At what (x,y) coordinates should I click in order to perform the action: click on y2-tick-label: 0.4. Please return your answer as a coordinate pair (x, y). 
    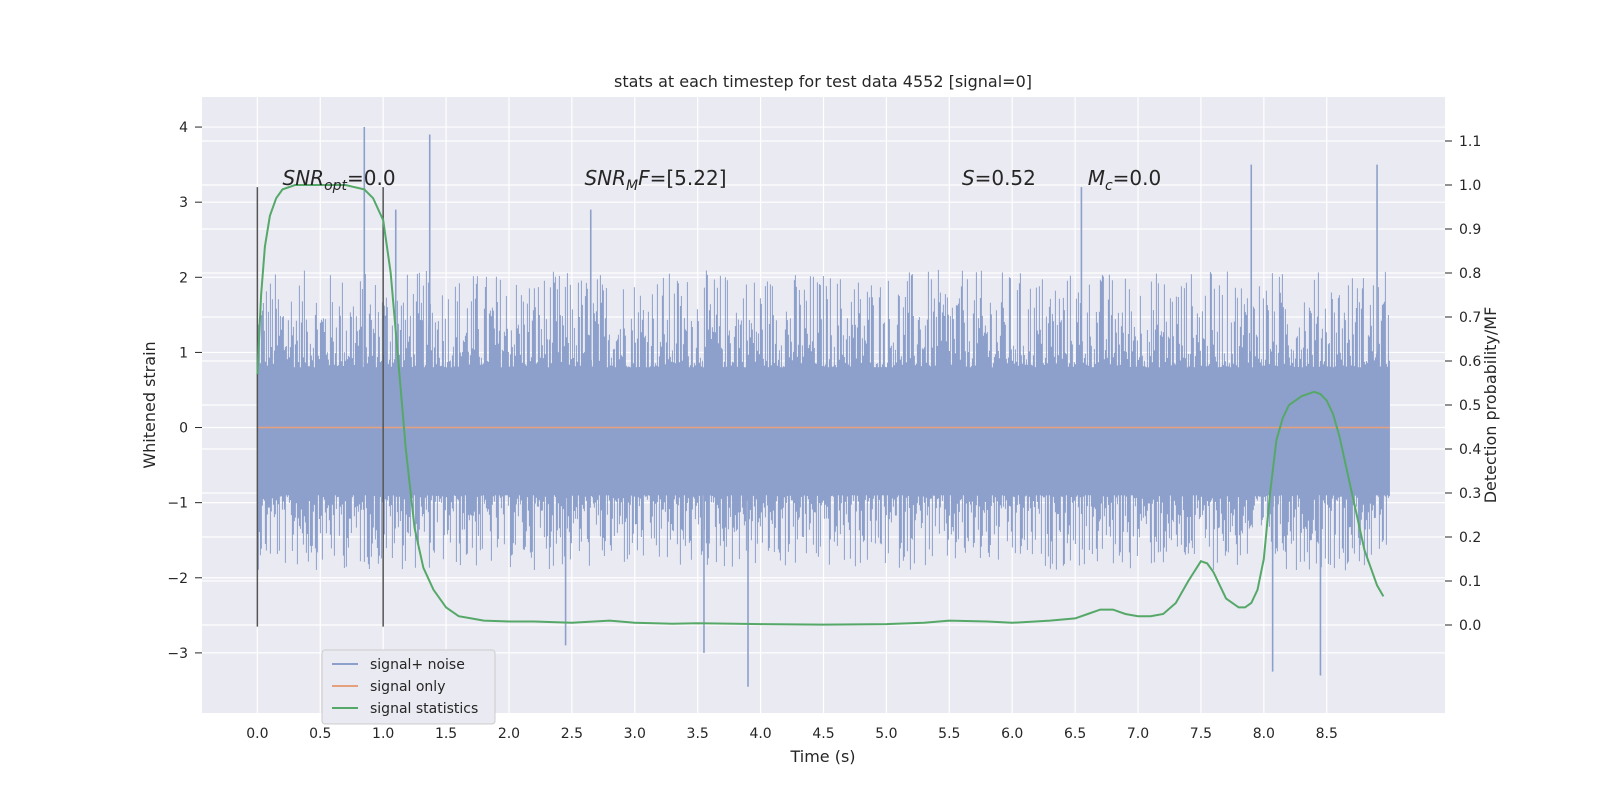
    Looking at the image, I should click on (1470, 450).